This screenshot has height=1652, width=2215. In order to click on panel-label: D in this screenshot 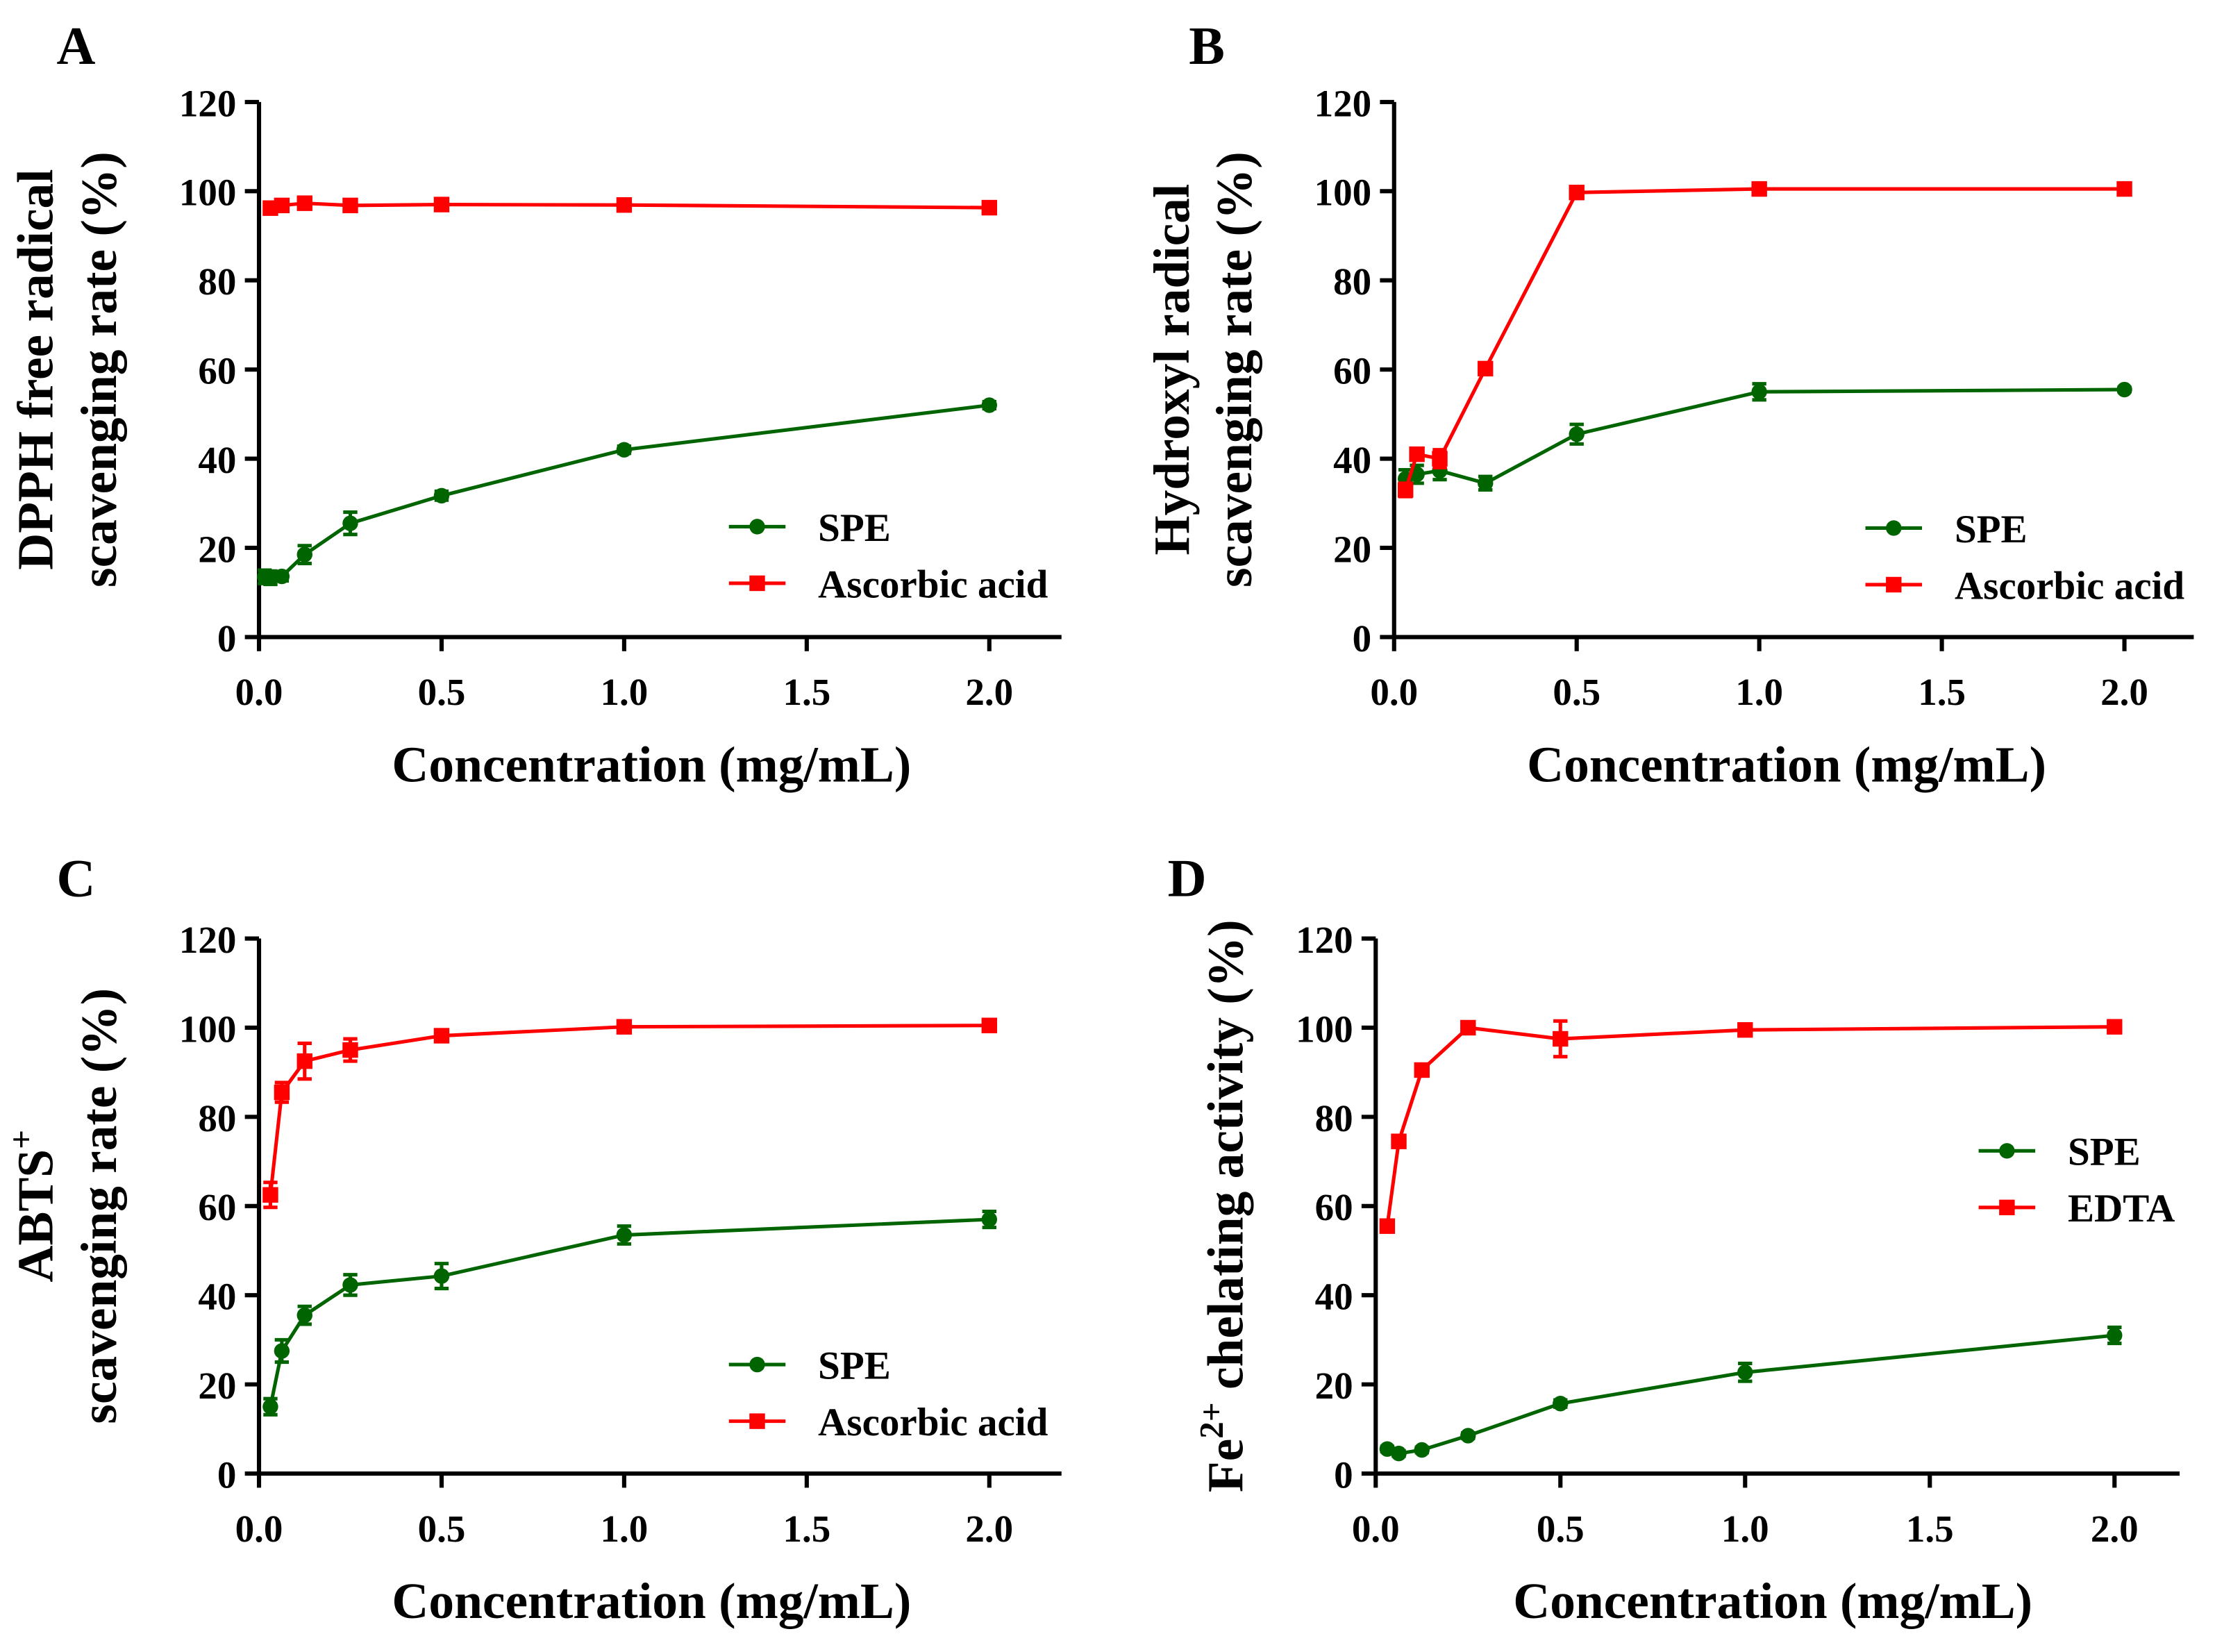, I will do `click(1187, 878)`.